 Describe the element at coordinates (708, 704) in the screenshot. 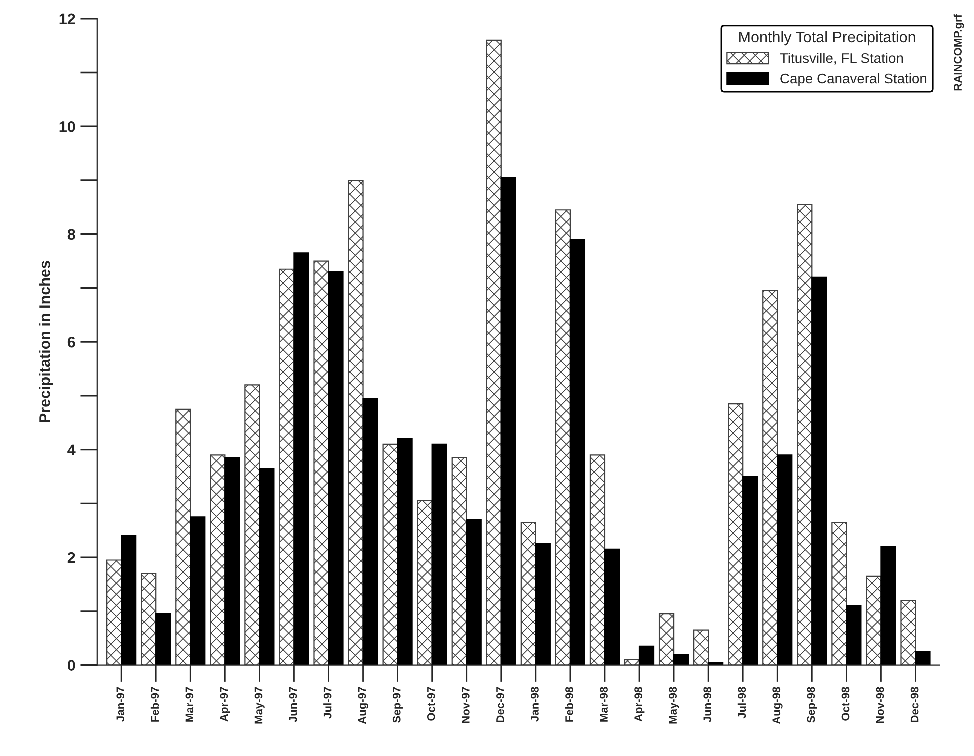

I see `x-tick-label: Jun-98` at that location.